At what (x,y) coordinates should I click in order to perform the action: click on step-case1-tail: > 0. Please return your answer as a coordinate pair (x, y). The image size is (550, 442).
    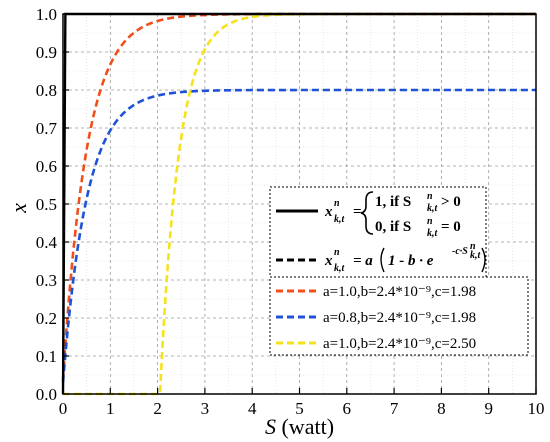
    Looking at the image, I should click on (451, 202).